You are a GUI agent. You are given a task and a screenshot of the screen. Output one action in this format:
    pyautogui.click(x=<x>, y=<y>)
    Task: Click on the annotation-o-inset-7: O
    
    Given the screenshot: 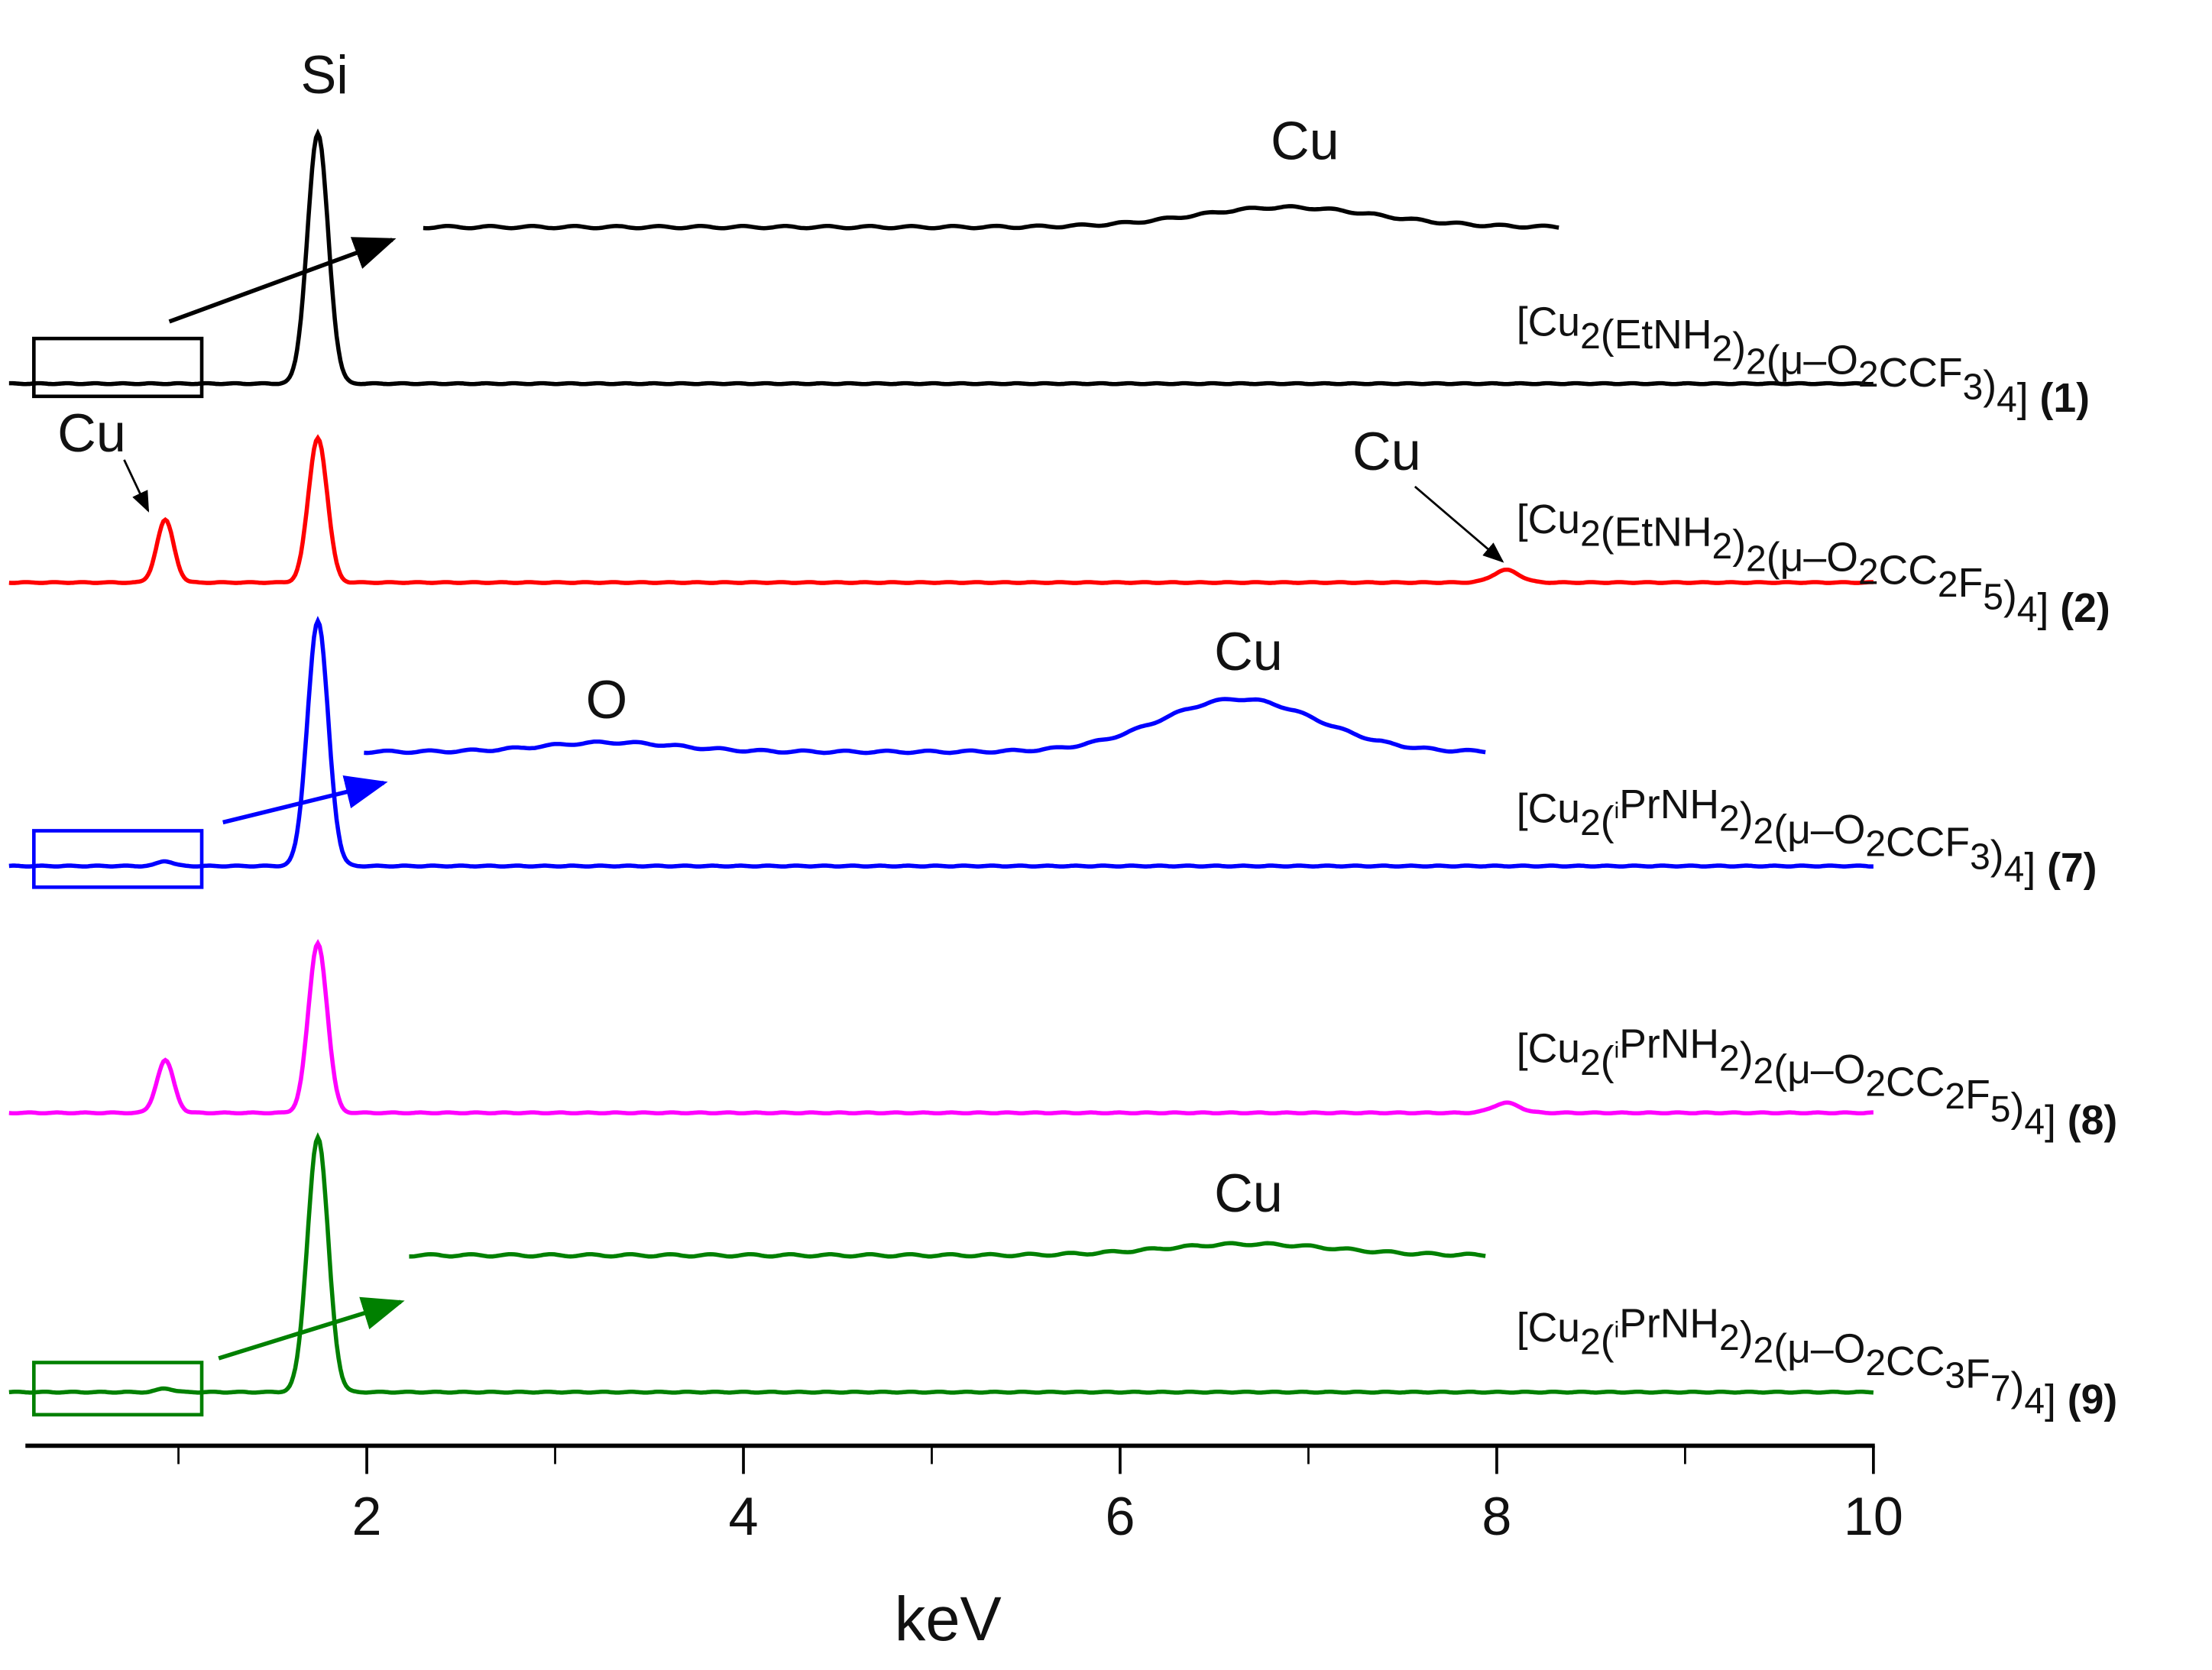 What is the action you would take?
    pyautogui.click(x=607, y=699)
    